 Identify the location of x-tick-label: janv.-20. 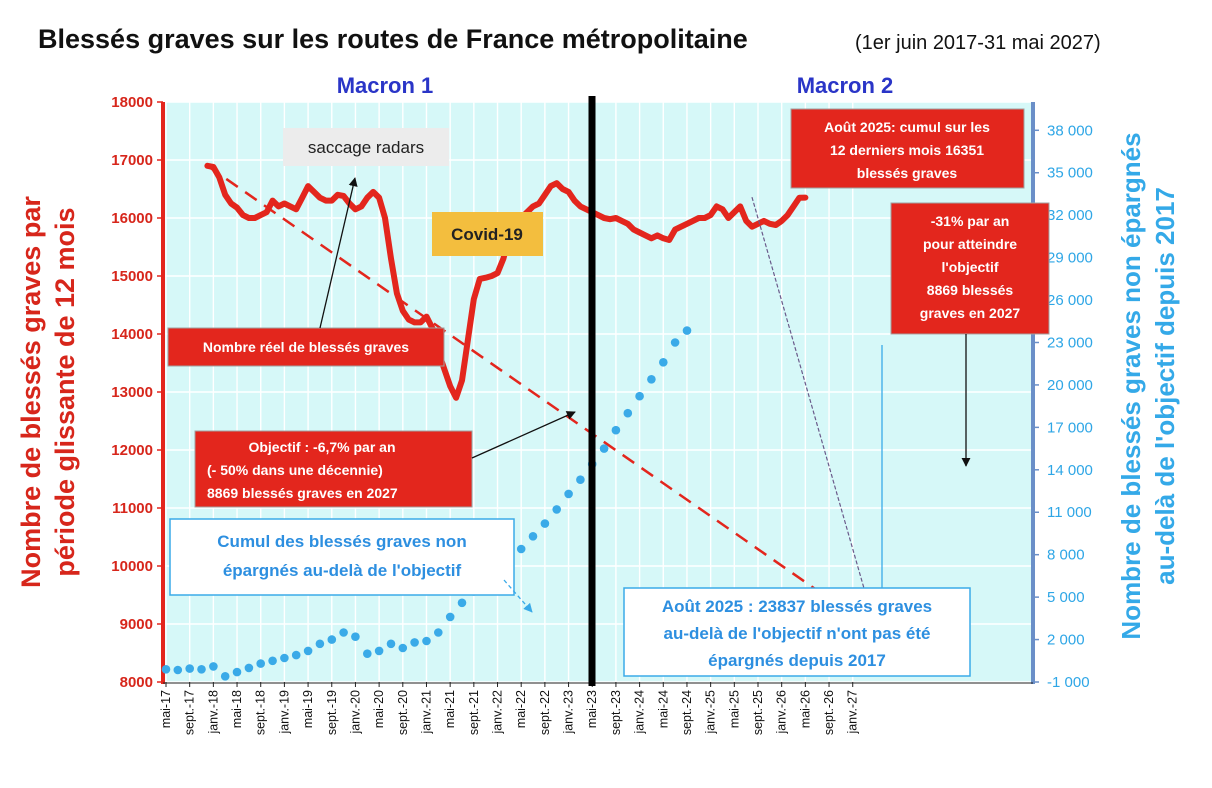
(355, 712).